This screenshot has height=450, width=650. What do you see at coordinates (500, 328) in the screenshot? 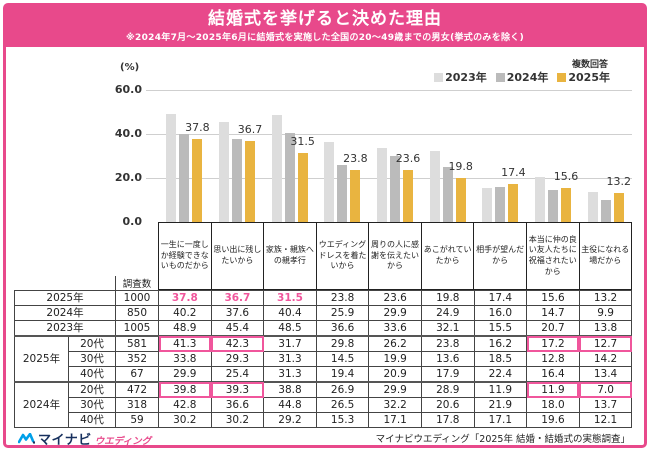
I see `value-cell: 15.5` at bounding box center [500, 328].